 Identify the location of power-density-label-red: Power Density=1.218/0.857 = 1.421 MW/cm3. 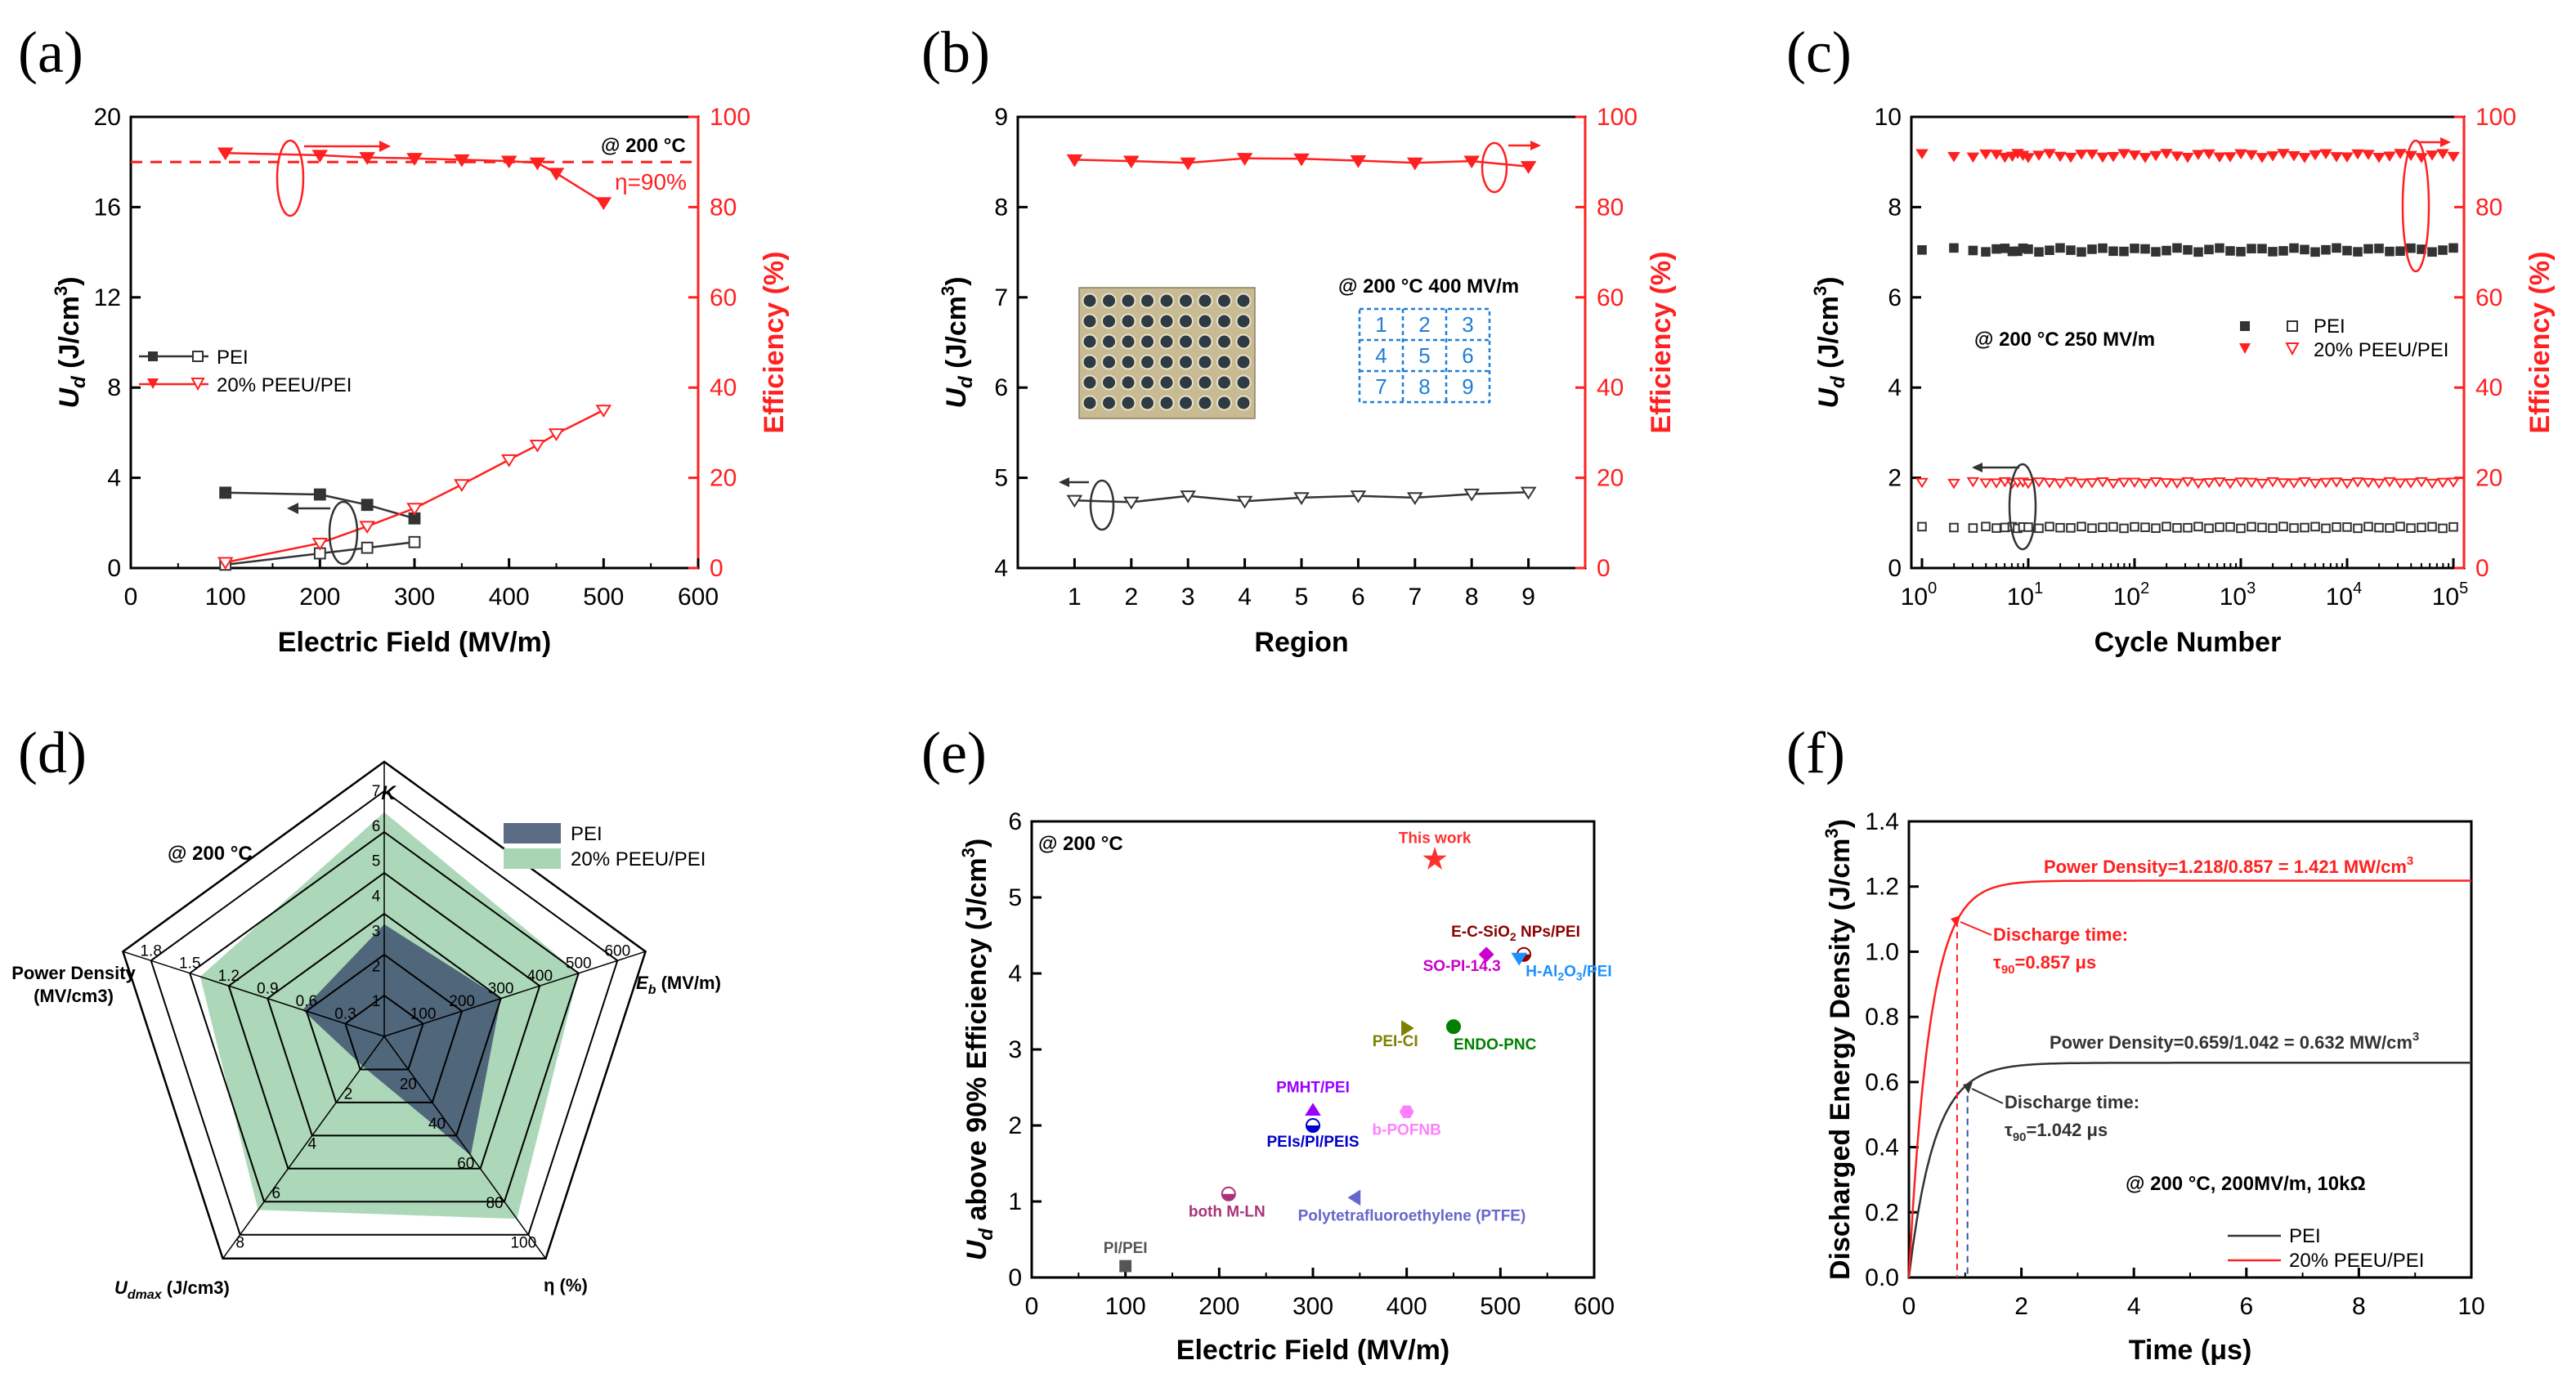
(2228, 866).